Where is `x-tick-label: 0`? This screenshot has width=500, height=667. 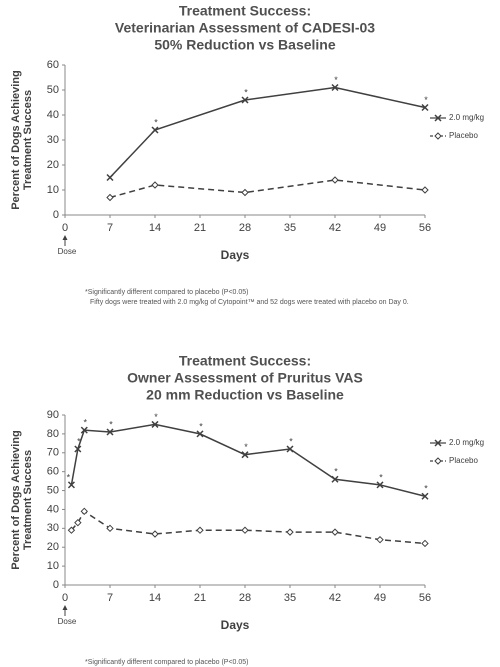
x-tick-label: 0 is located at coordinates (65, 228).